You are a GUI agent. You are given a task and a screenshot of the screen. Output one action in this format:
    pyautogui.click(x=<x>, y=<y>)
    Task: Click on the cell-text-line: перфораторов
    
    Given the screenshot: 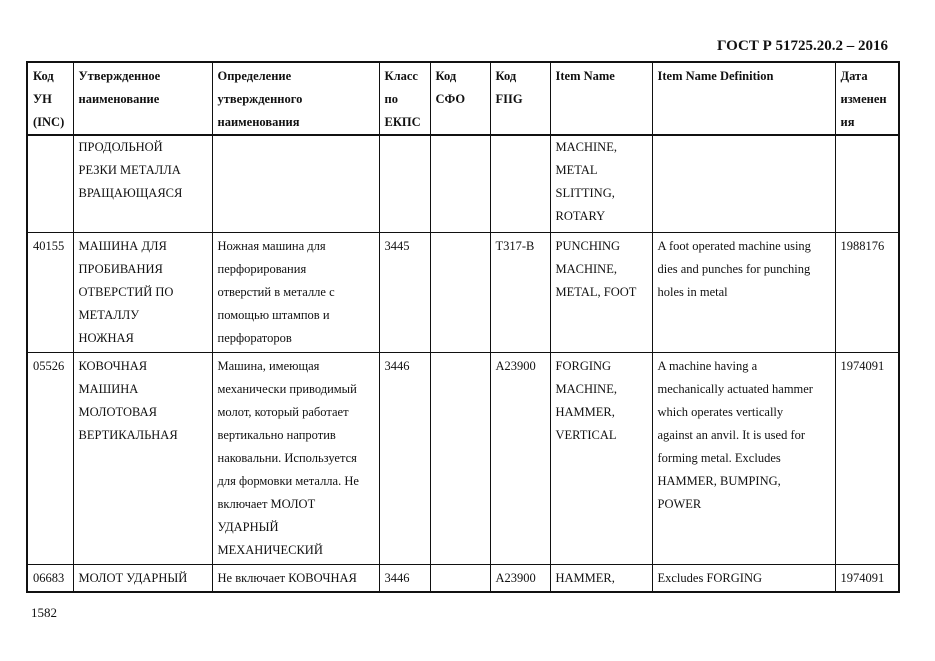 What is the action you would take?
    pyautogui.click(x=254, y=337)
    